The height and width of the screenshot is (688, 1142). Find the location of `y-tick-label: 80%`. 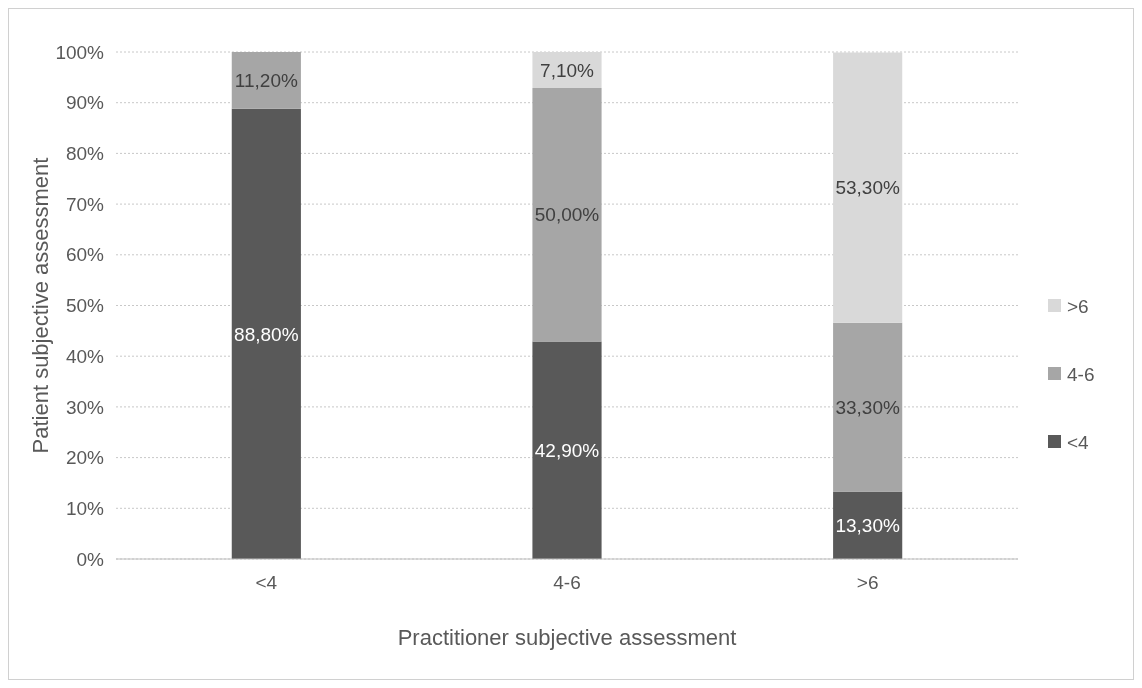

y-tick-label: 80% is located at coordinates (85, 154).